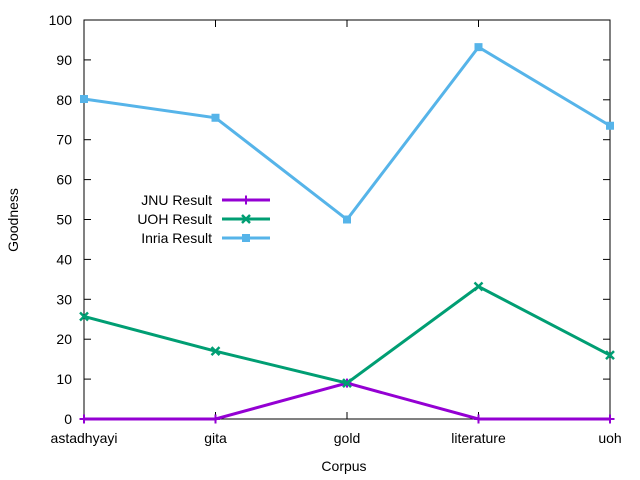  I want to click on x-tick-label: gita, so click(215, 438).